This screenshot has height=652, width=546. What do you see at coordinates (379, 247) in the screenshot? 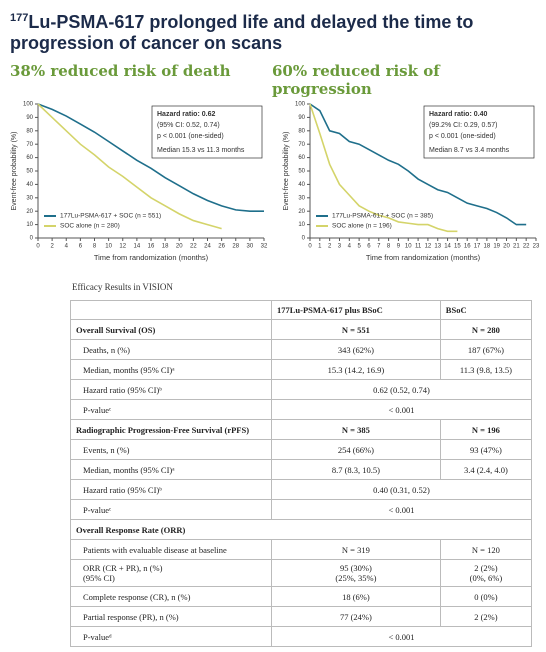
I see `x-tick-label: 7` at bounding box center [379, 247].